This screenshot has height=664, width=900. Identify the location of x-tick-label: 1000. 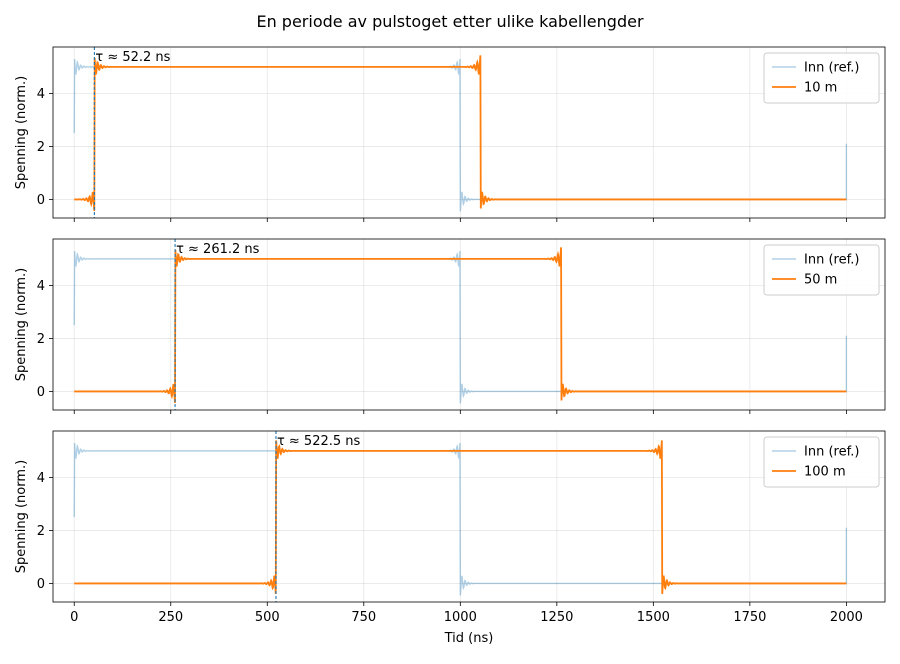
(460, 617).